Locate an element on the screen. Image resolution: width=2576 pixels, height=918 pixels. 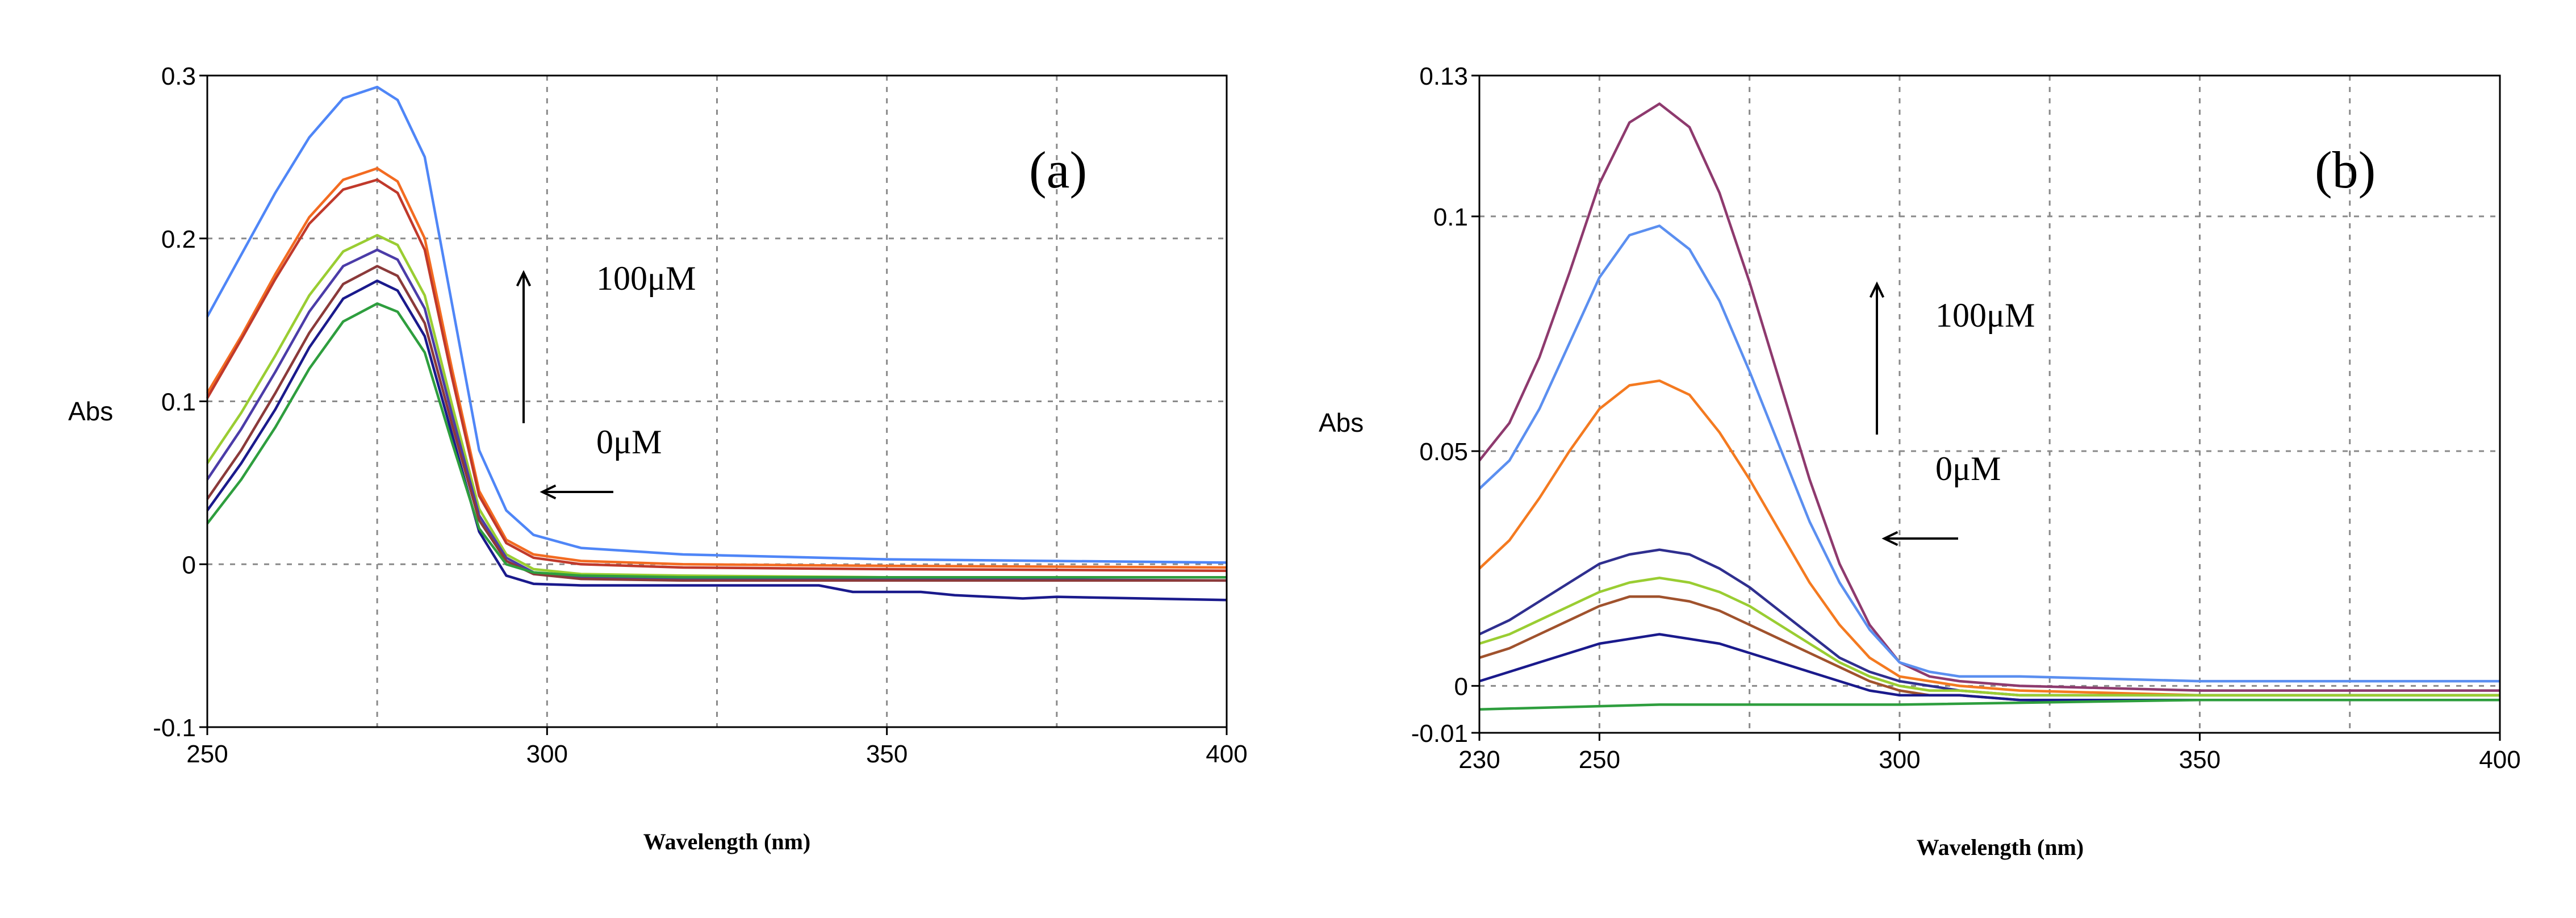
y-axis-label-a: Abs is located at coordinates (90, 411).